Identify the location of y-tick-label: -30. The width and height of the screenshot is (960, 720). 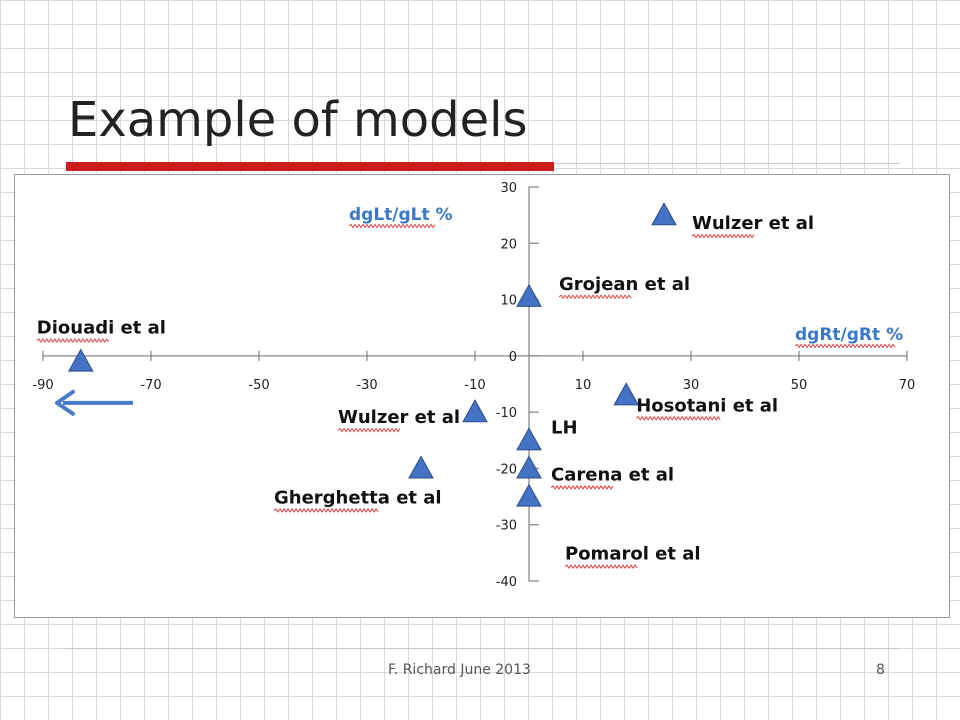
(506, 526).